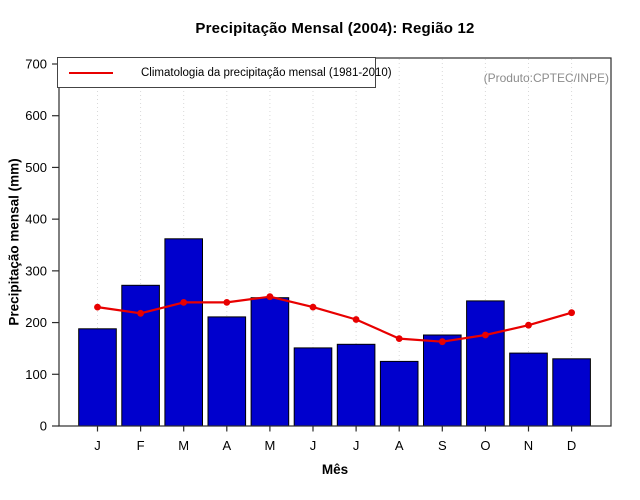  What do you see at coordinates (36, 219) in the screenshot?
I see `y-tick-label: 400` at bounding box center [36, 219].